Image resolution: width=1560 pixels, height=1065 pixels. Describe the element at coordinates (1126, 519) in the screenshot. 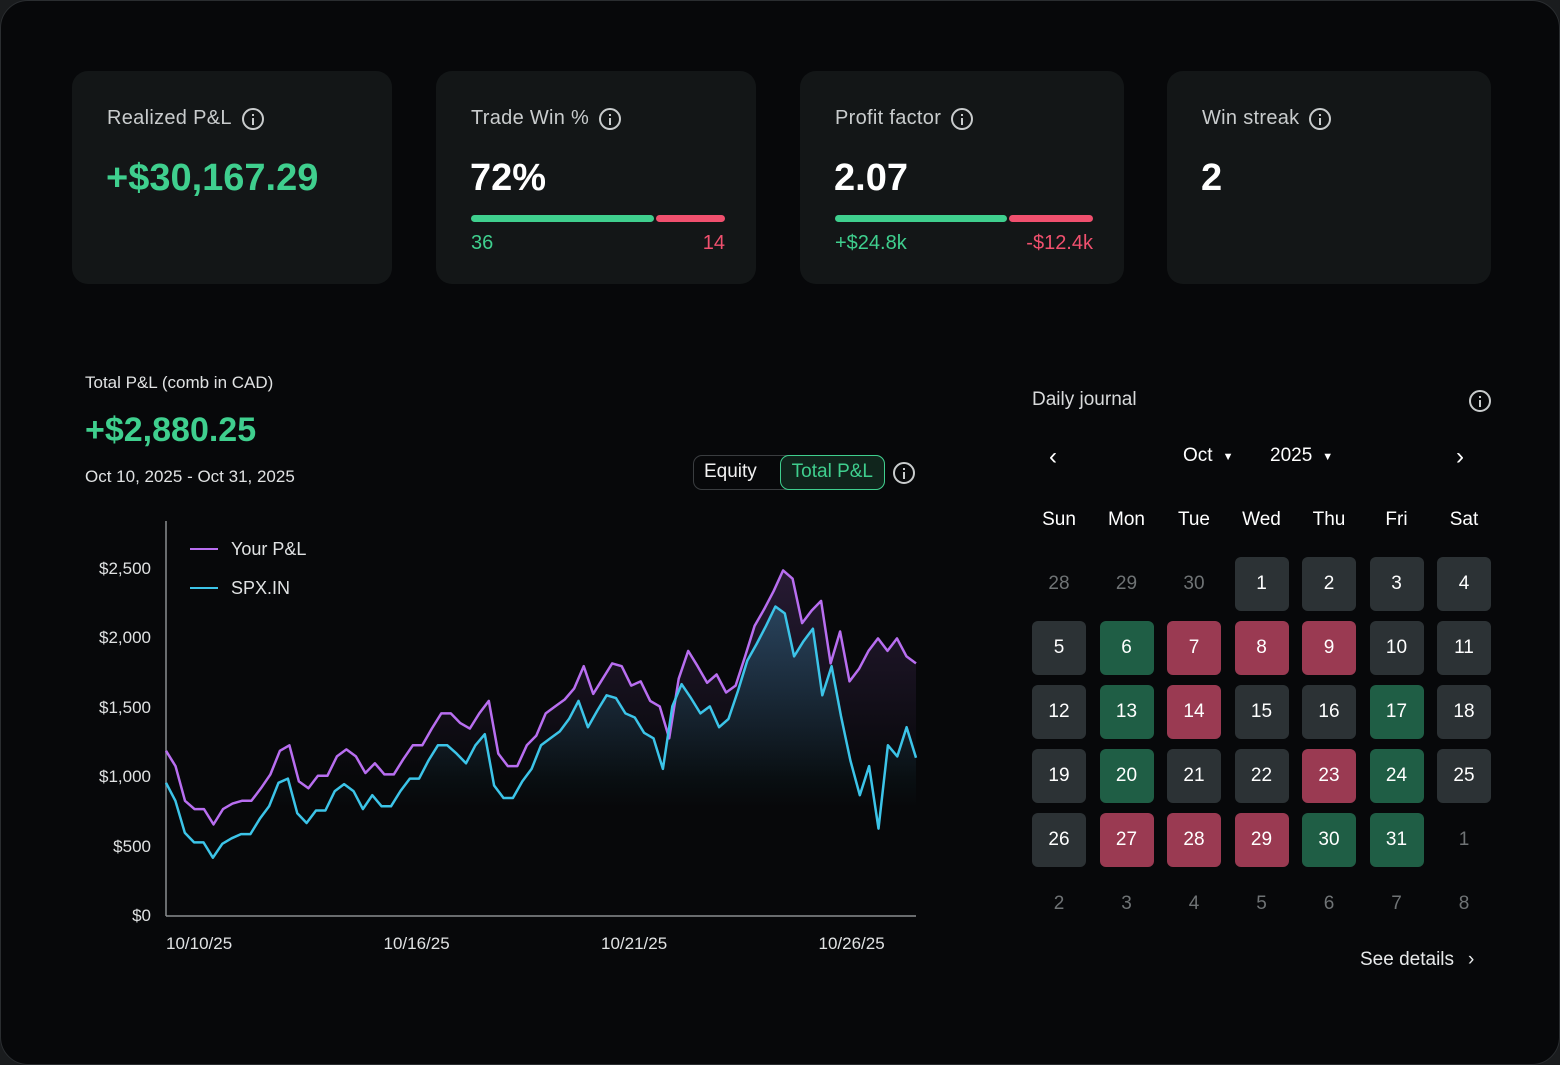

I see `weekday-label: Mon` at that location.